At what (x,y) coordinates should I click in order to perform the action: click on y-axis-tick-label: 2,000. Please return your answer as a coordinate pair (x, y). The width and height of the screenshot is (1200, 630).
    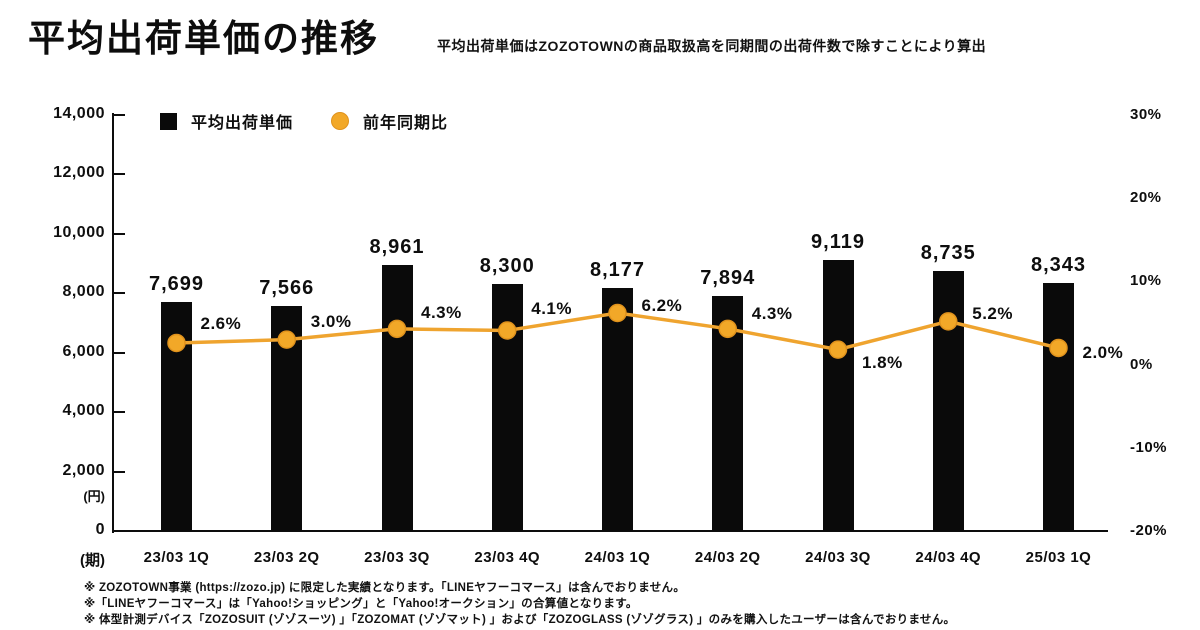
    Looking at the image, I should click on (83, 470).